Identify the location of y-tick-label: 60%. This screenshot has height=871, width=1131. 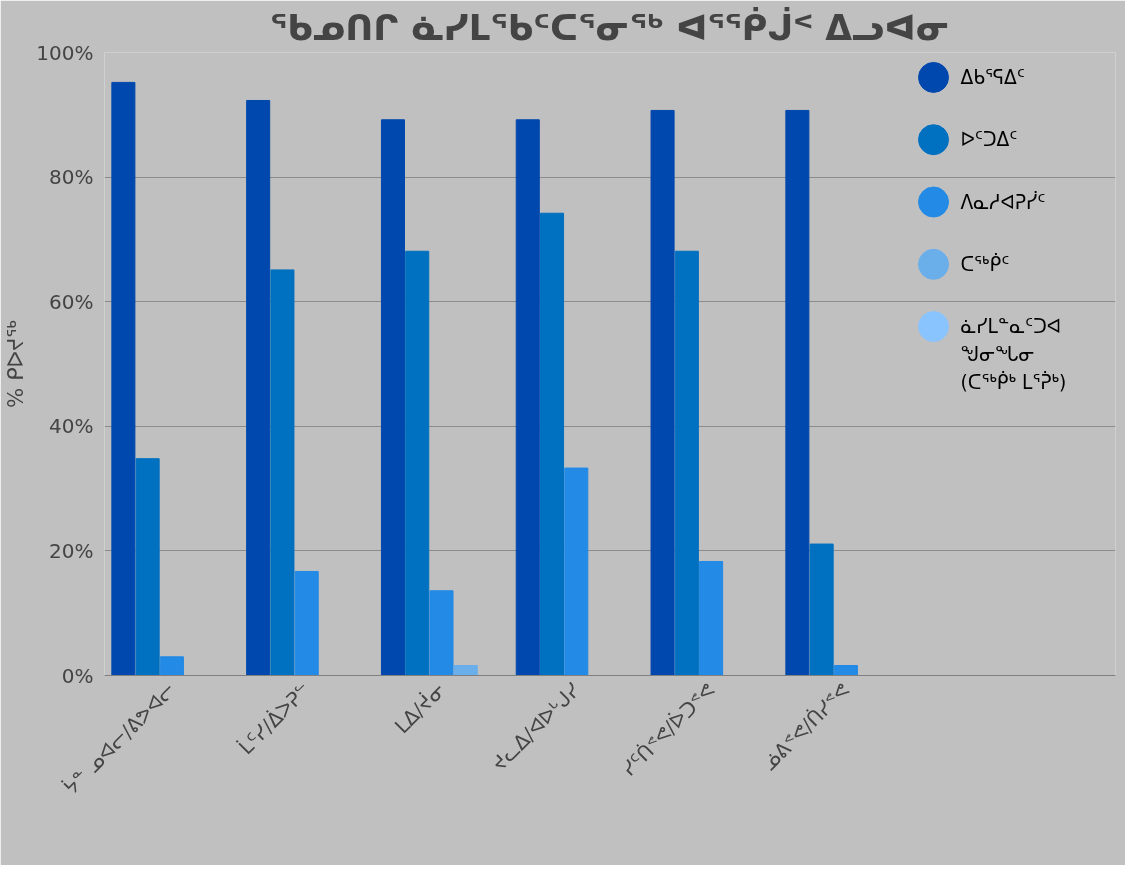
(71, 301).